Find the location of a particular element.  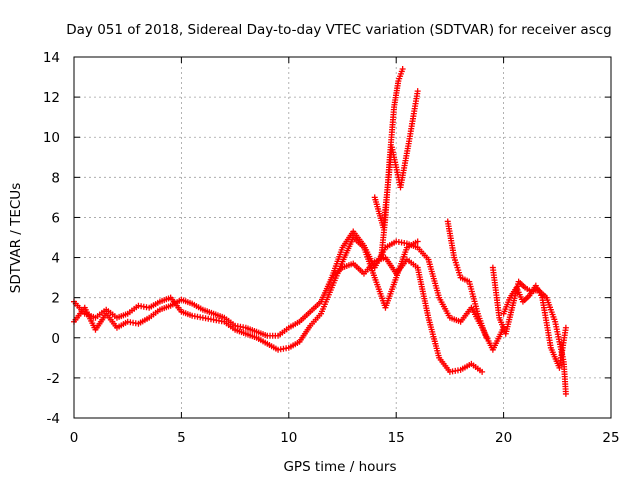

y-tick-label: -4 is located at coordinates (53, 419).